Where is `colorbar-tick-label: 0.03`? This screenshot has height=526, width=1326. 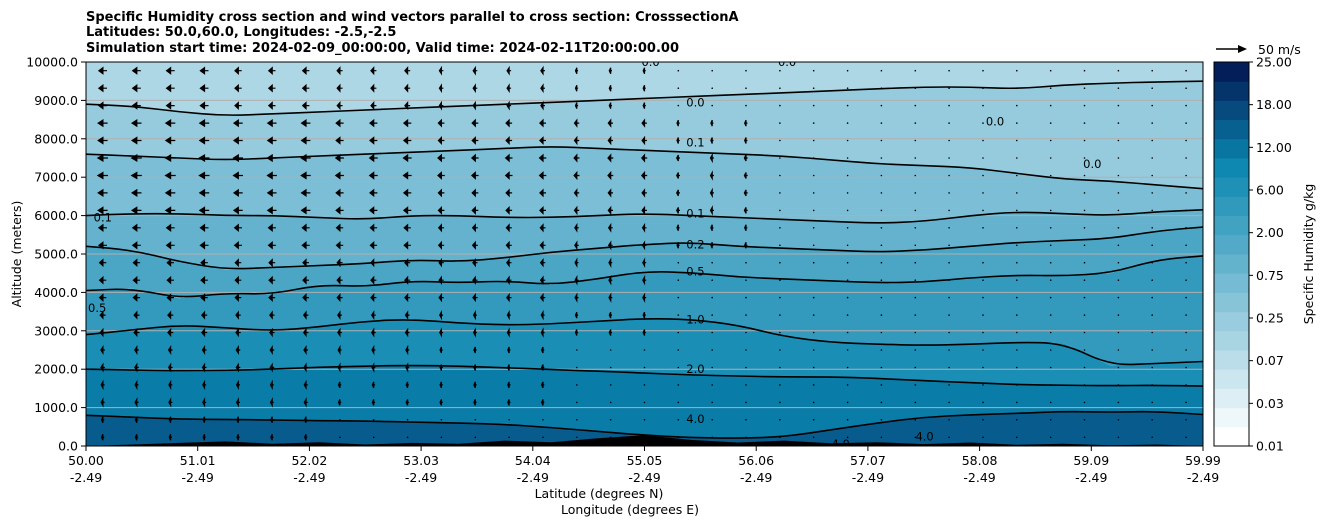 colorbar-tick-label: 0.03 is located at coordinates (1270, 403).